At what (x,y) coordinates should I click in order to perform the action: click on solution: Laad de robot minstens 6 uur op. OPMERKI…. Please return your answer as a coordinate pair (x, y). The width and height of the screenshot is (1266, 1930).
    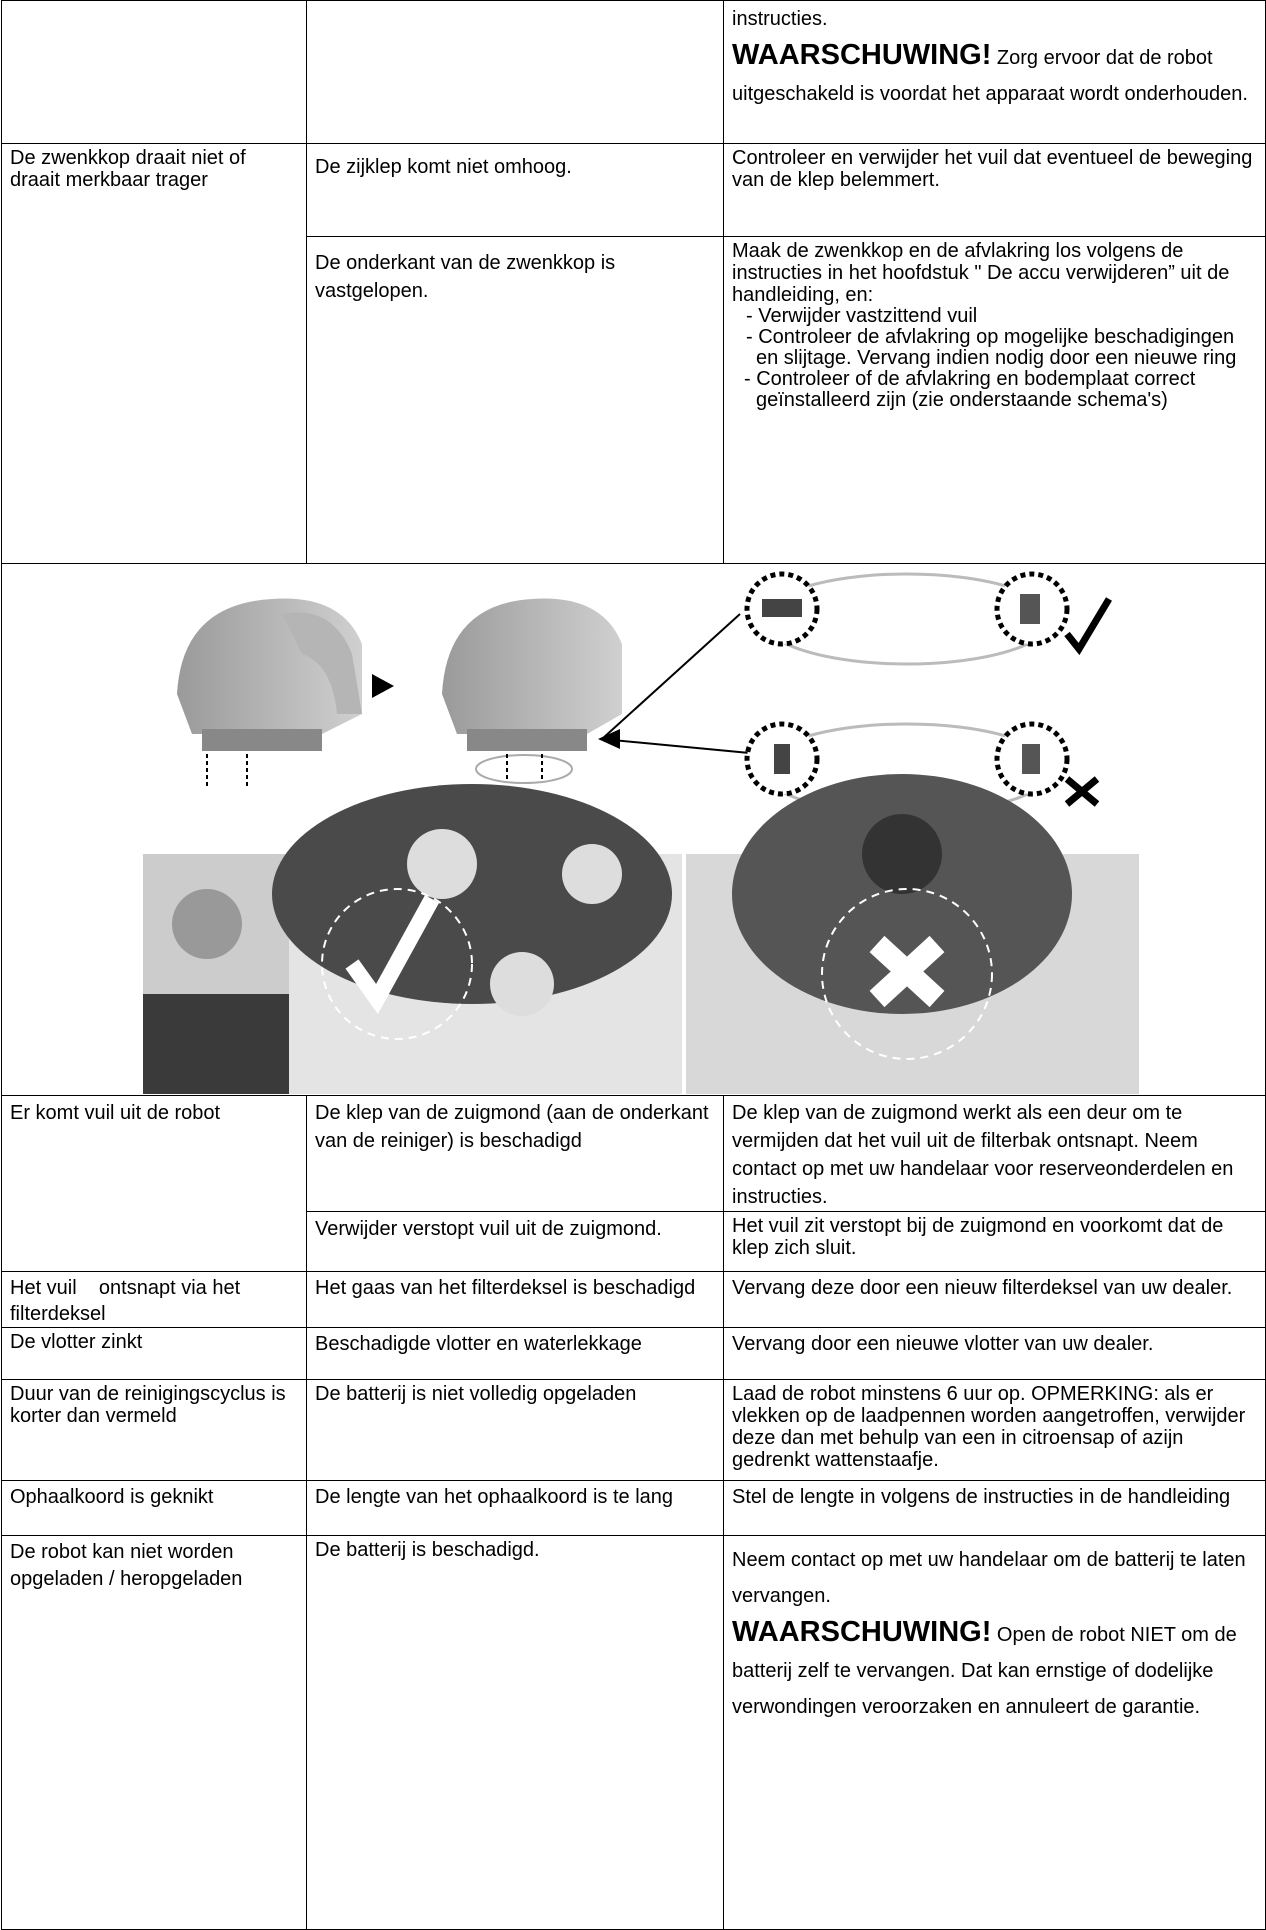
    Looking at the image, I should click on (994, 1430).